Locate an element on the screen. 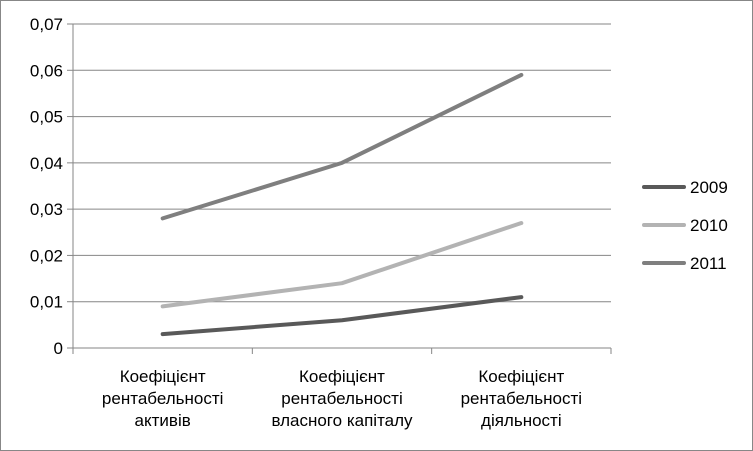 This screenshot has width=753, height=451. y-tick-label: 0,06 is located at coordinates (46, 70).